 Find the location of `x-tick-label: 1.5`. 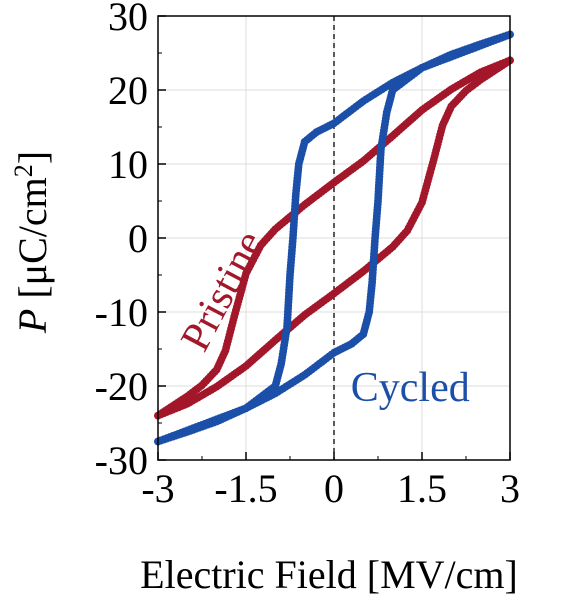

x-tick-label: 1.5 is located at coordinates (422, 488).